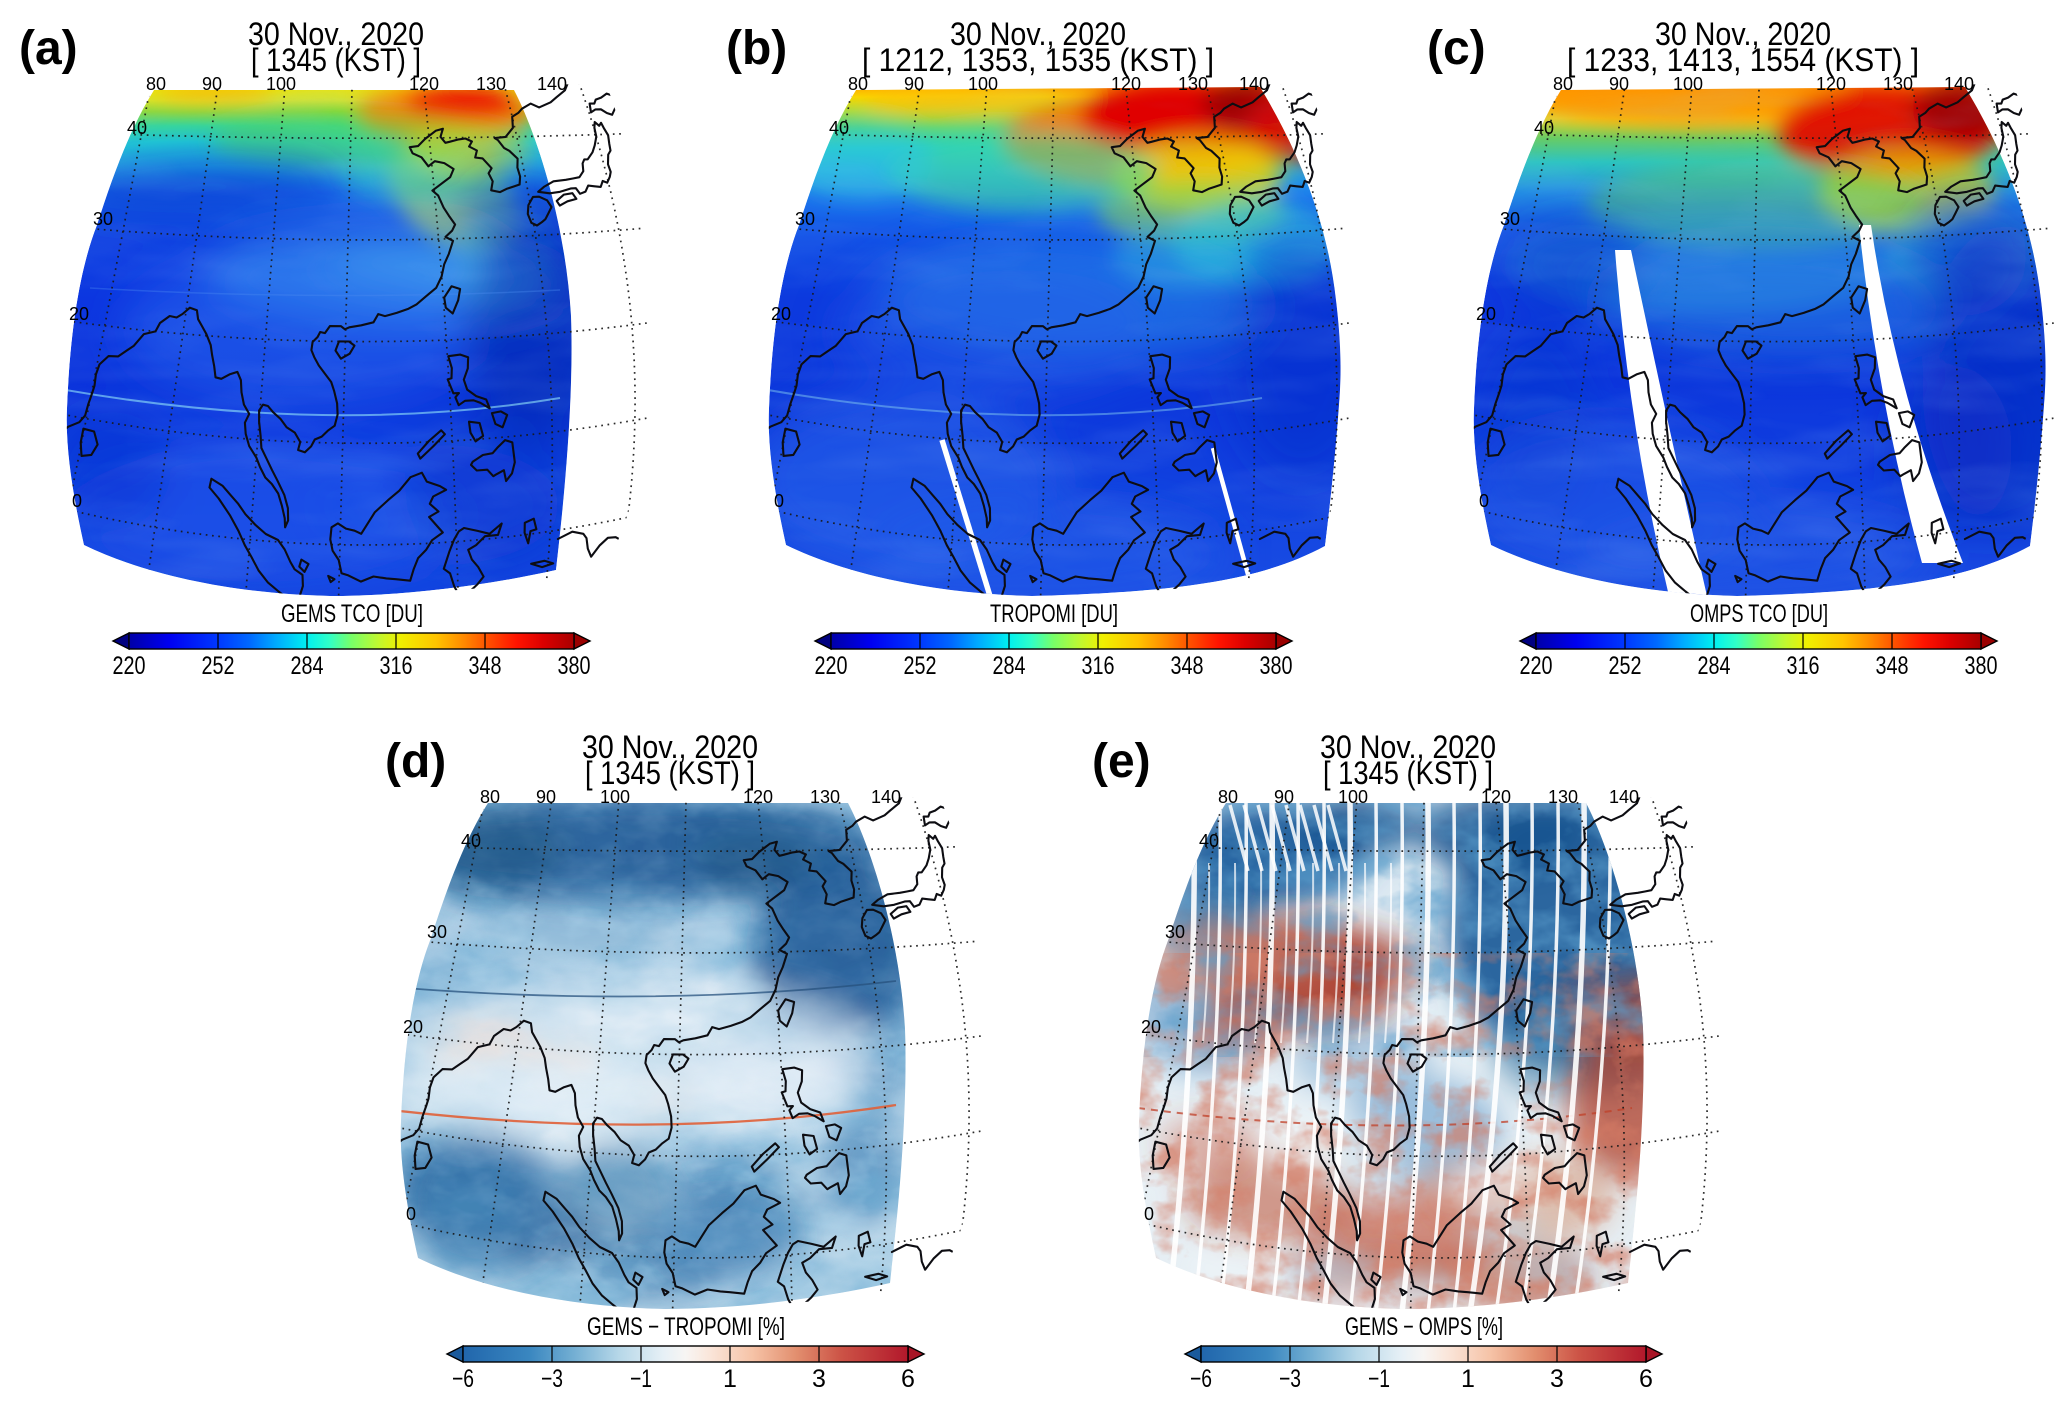  I want to click on svg-text: [ 1233, 1413, 1554 (KST) ], so click(1743, 60).